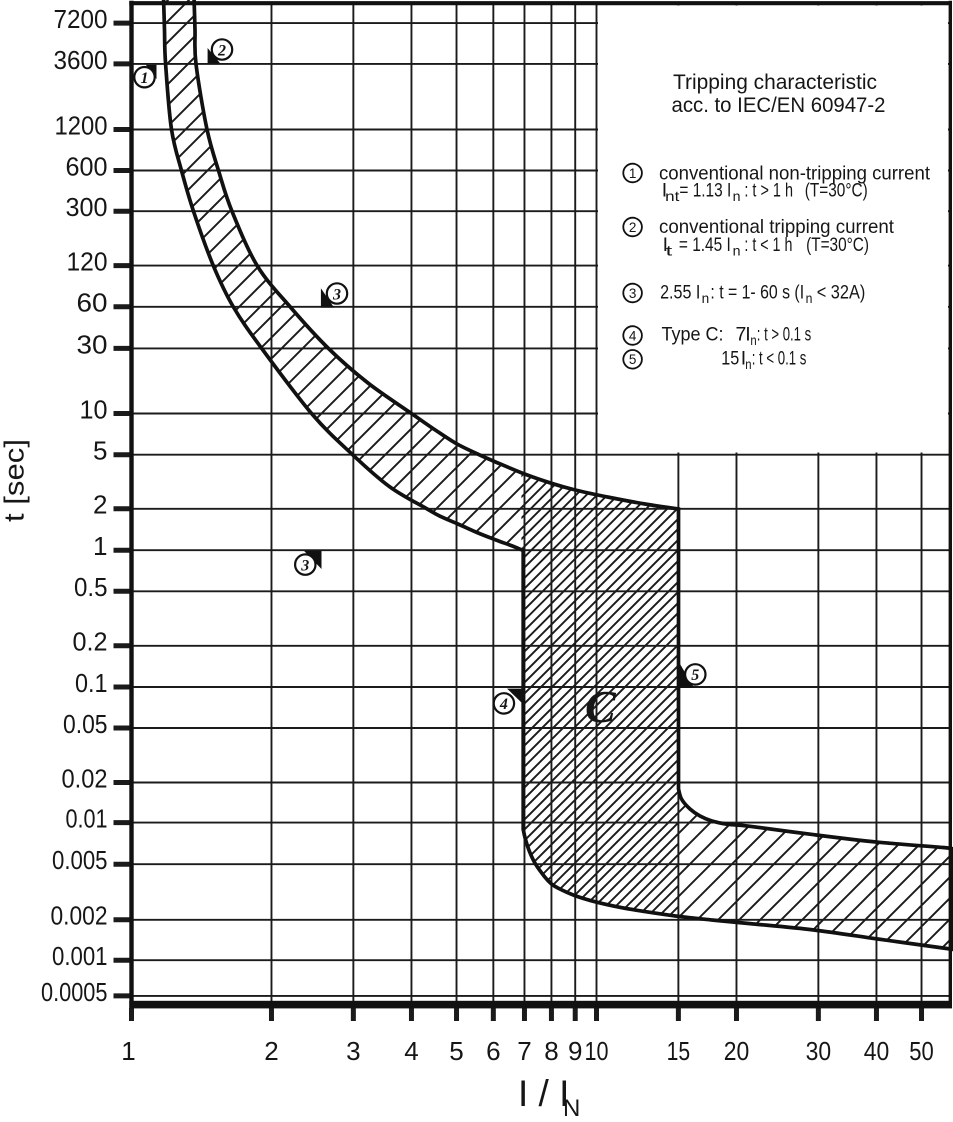  I want to click on svg-text: 0.01, so click(87, 819).